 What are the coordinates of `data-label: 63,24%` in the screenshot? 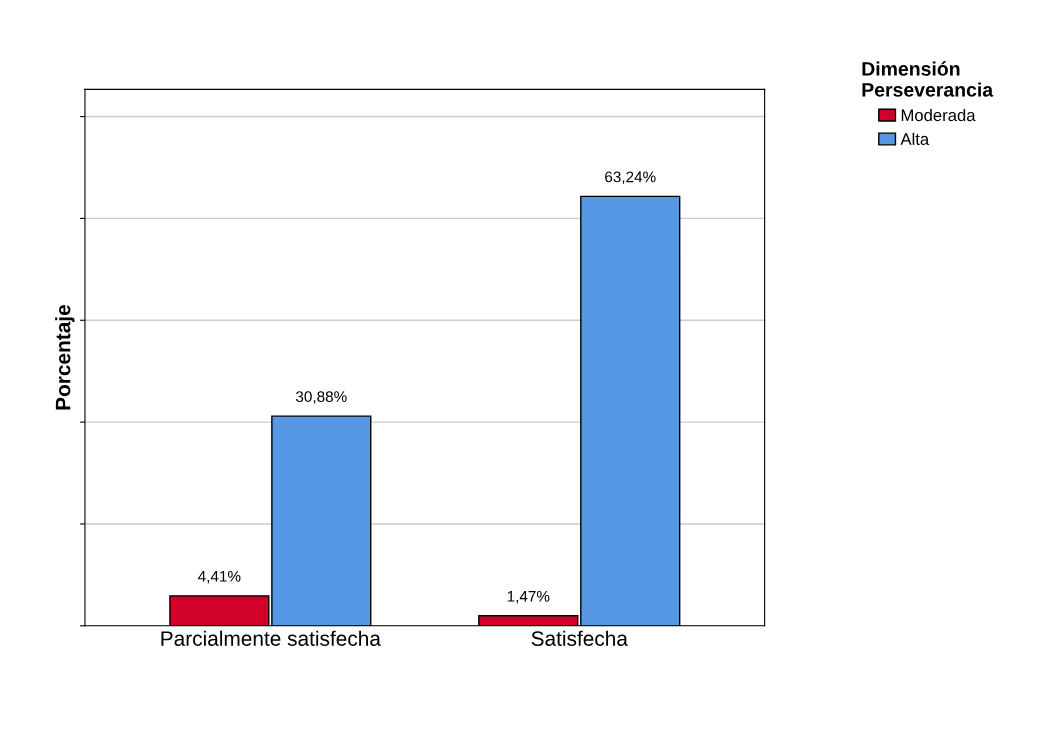 It's located at (630, 178).